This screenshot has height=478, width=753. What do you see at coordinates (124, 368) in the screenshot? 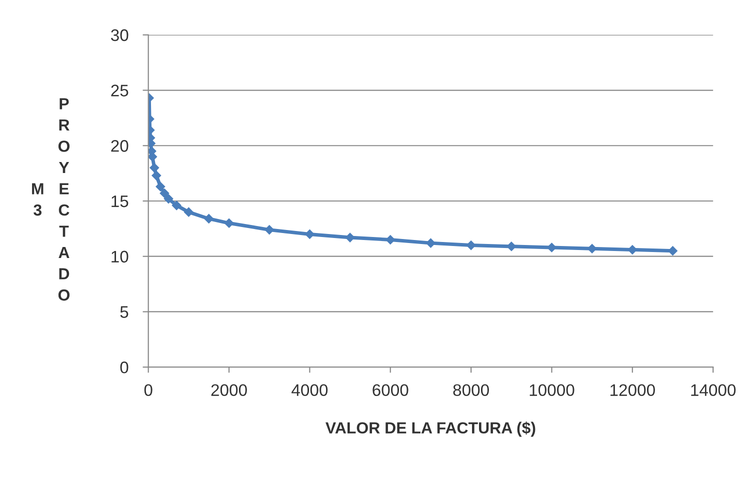
I see `y-tick-label: 0` at bounding box center [124, 368].